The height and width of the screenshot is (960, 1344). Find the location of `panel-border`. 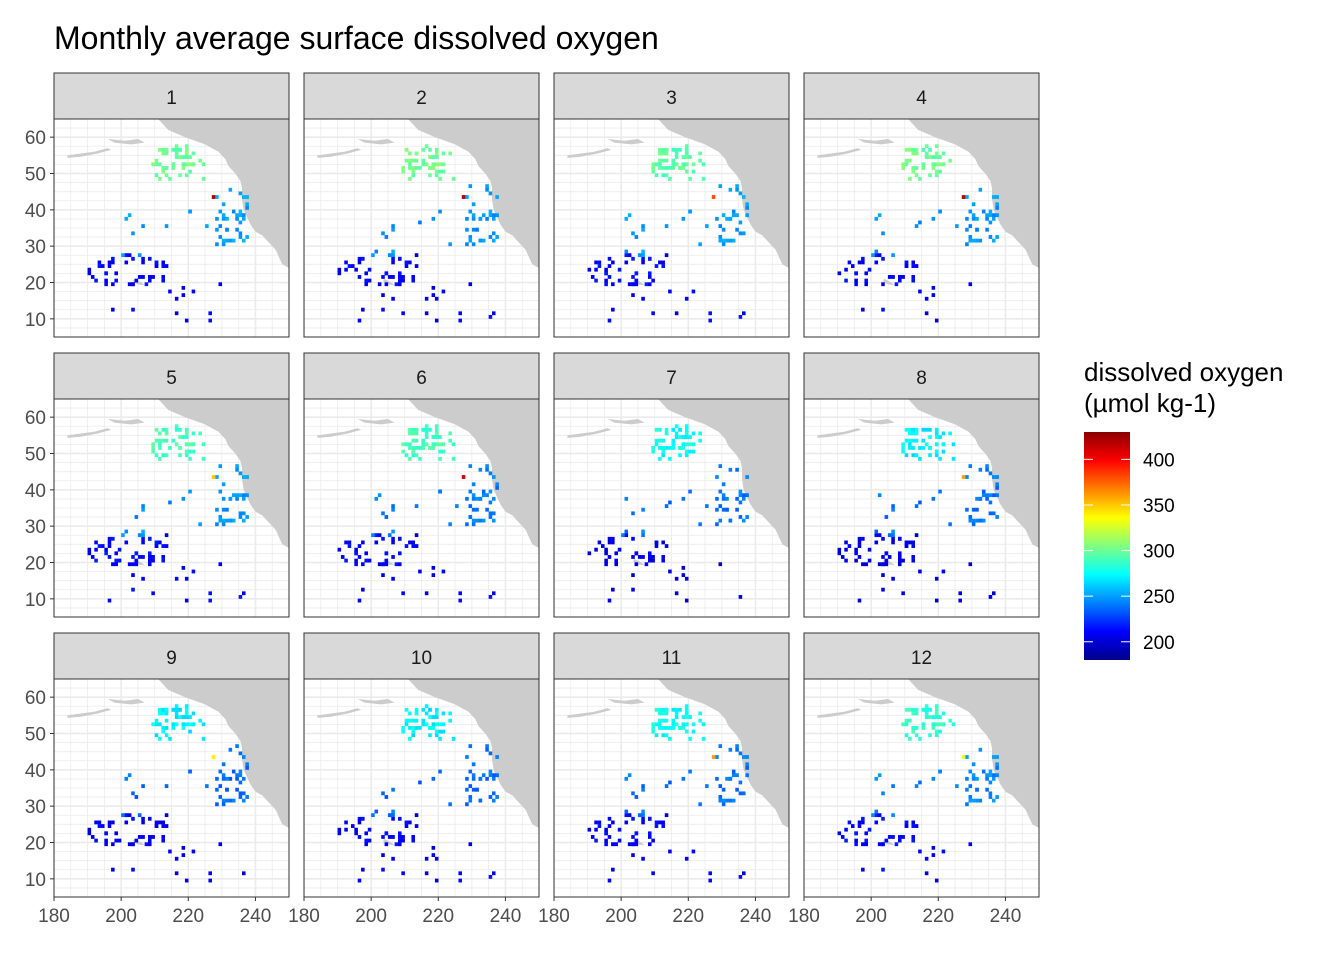

panel-border is located at coordinates (921, 788).